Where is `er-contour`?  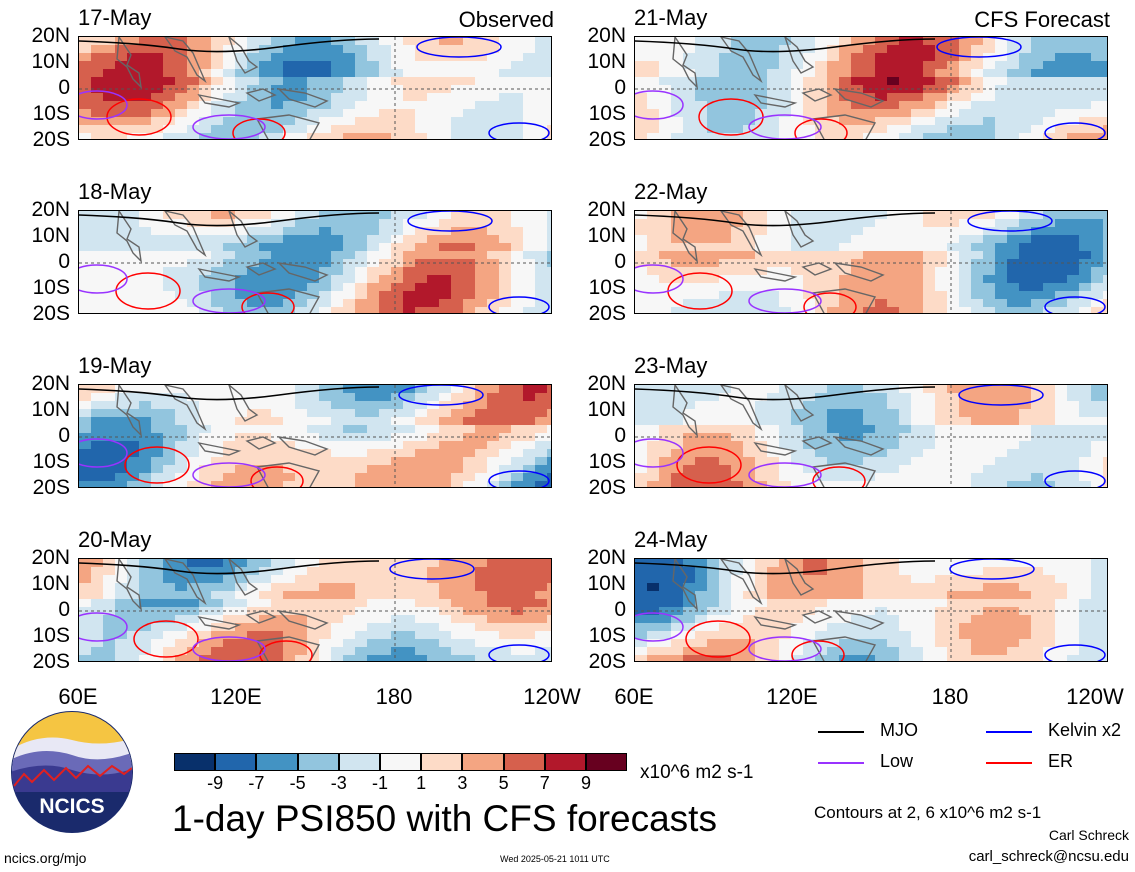
er-contour is located at coordinates (709, 465).